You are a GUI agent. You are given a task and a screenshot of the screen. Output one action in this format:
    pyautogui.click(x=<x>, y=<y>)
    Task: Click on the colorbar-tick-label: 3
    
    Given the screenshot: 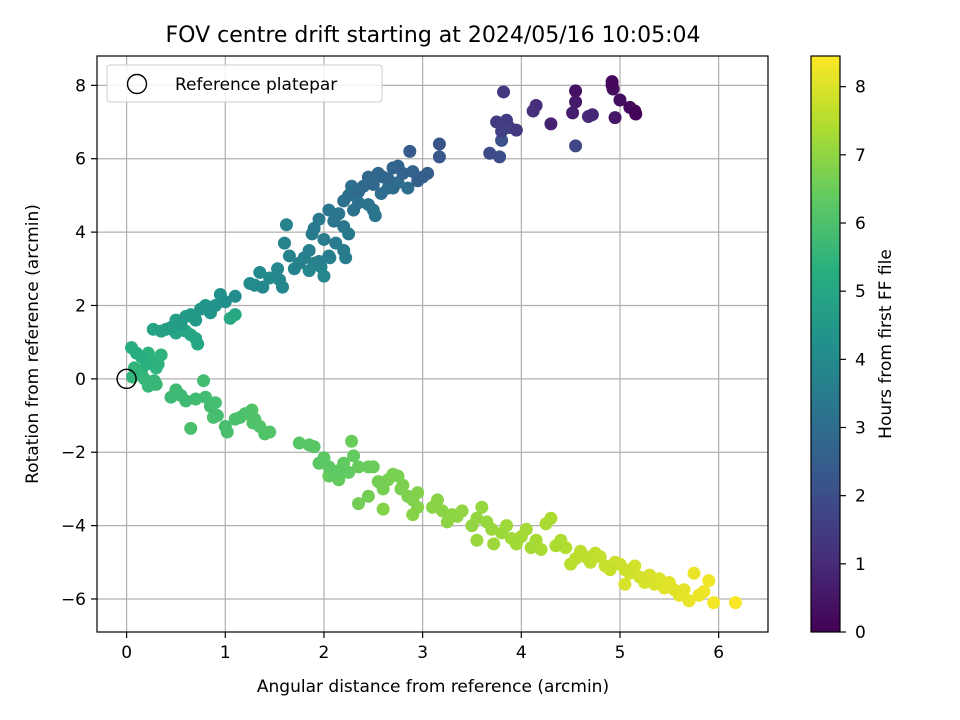 What is the action you would take?
    pyautogui.click(x=860, y=429)
    